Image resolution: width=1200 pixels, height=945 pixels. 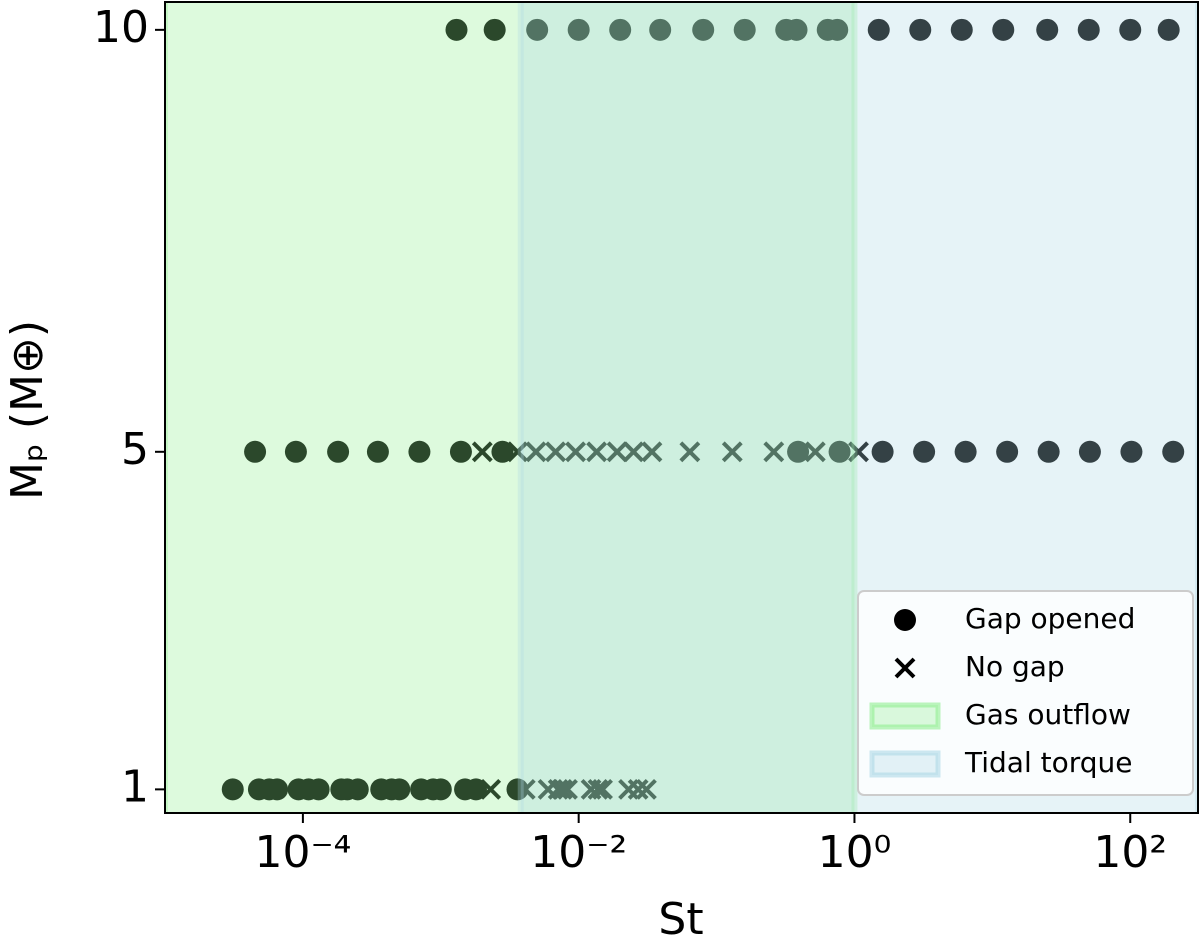 I want to click on x-tick-label: 10⁻⁴, so click(x=302, y=852).